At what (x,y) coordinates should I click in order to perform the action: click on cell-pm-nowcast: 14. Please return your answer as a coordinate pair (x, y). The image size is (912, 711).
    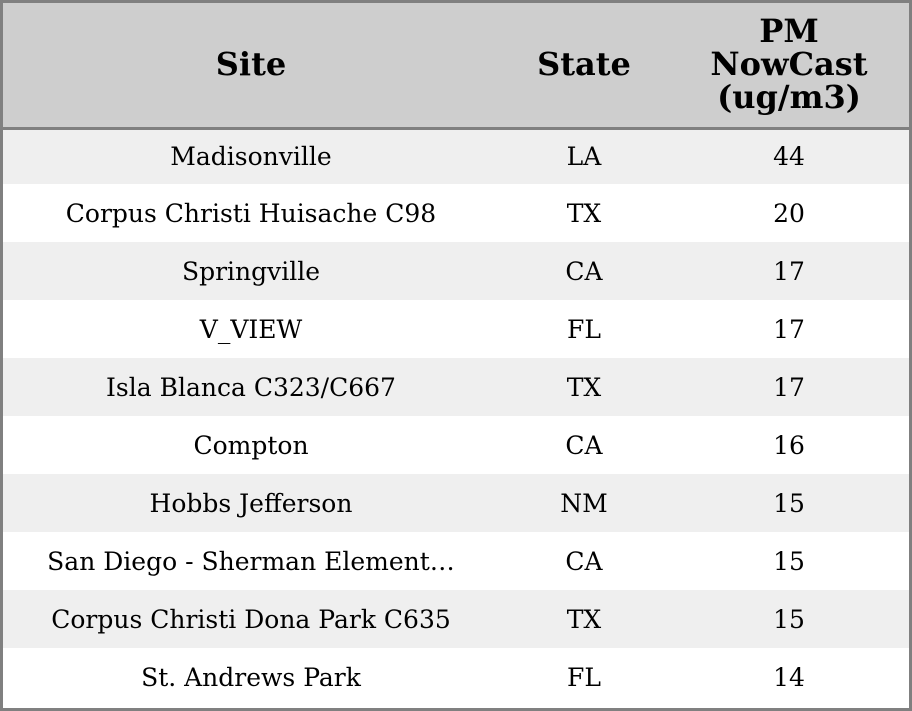
    Looking at the image, I should click on (789, 677).